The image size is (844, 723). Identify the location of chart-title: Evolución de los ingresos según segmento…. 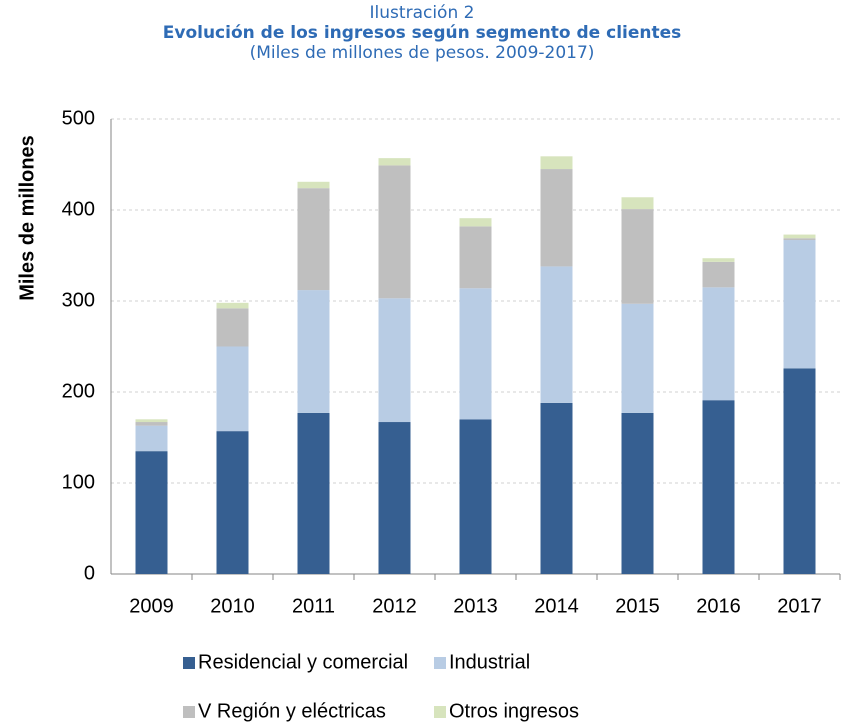
(422, 33).